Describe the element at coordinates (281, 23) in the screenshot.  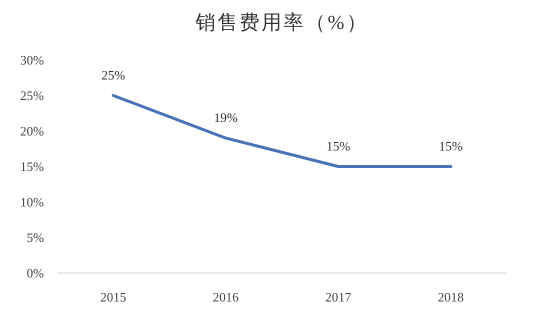
I see `chart-title: 销售费用率（%）` at that location.